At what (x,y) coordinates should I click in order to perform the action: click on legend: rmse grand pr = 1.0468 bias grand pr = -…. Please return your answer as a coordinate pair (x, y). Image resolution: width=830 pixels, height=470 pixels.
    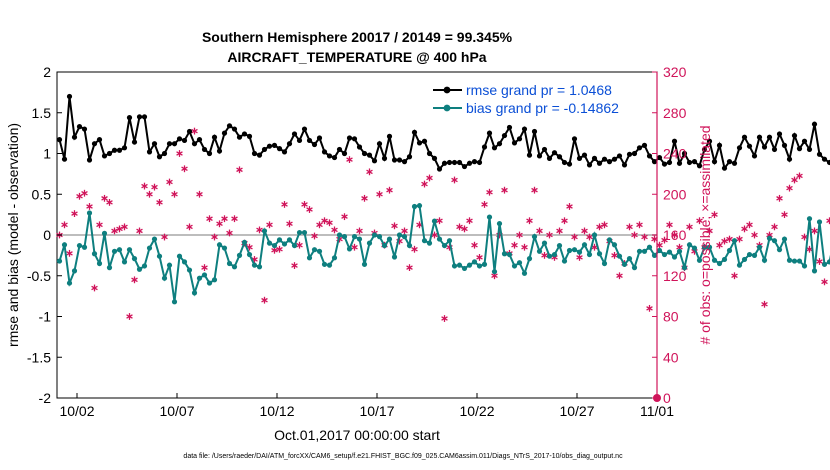
    Looking at the image, I should click on (526, 99).